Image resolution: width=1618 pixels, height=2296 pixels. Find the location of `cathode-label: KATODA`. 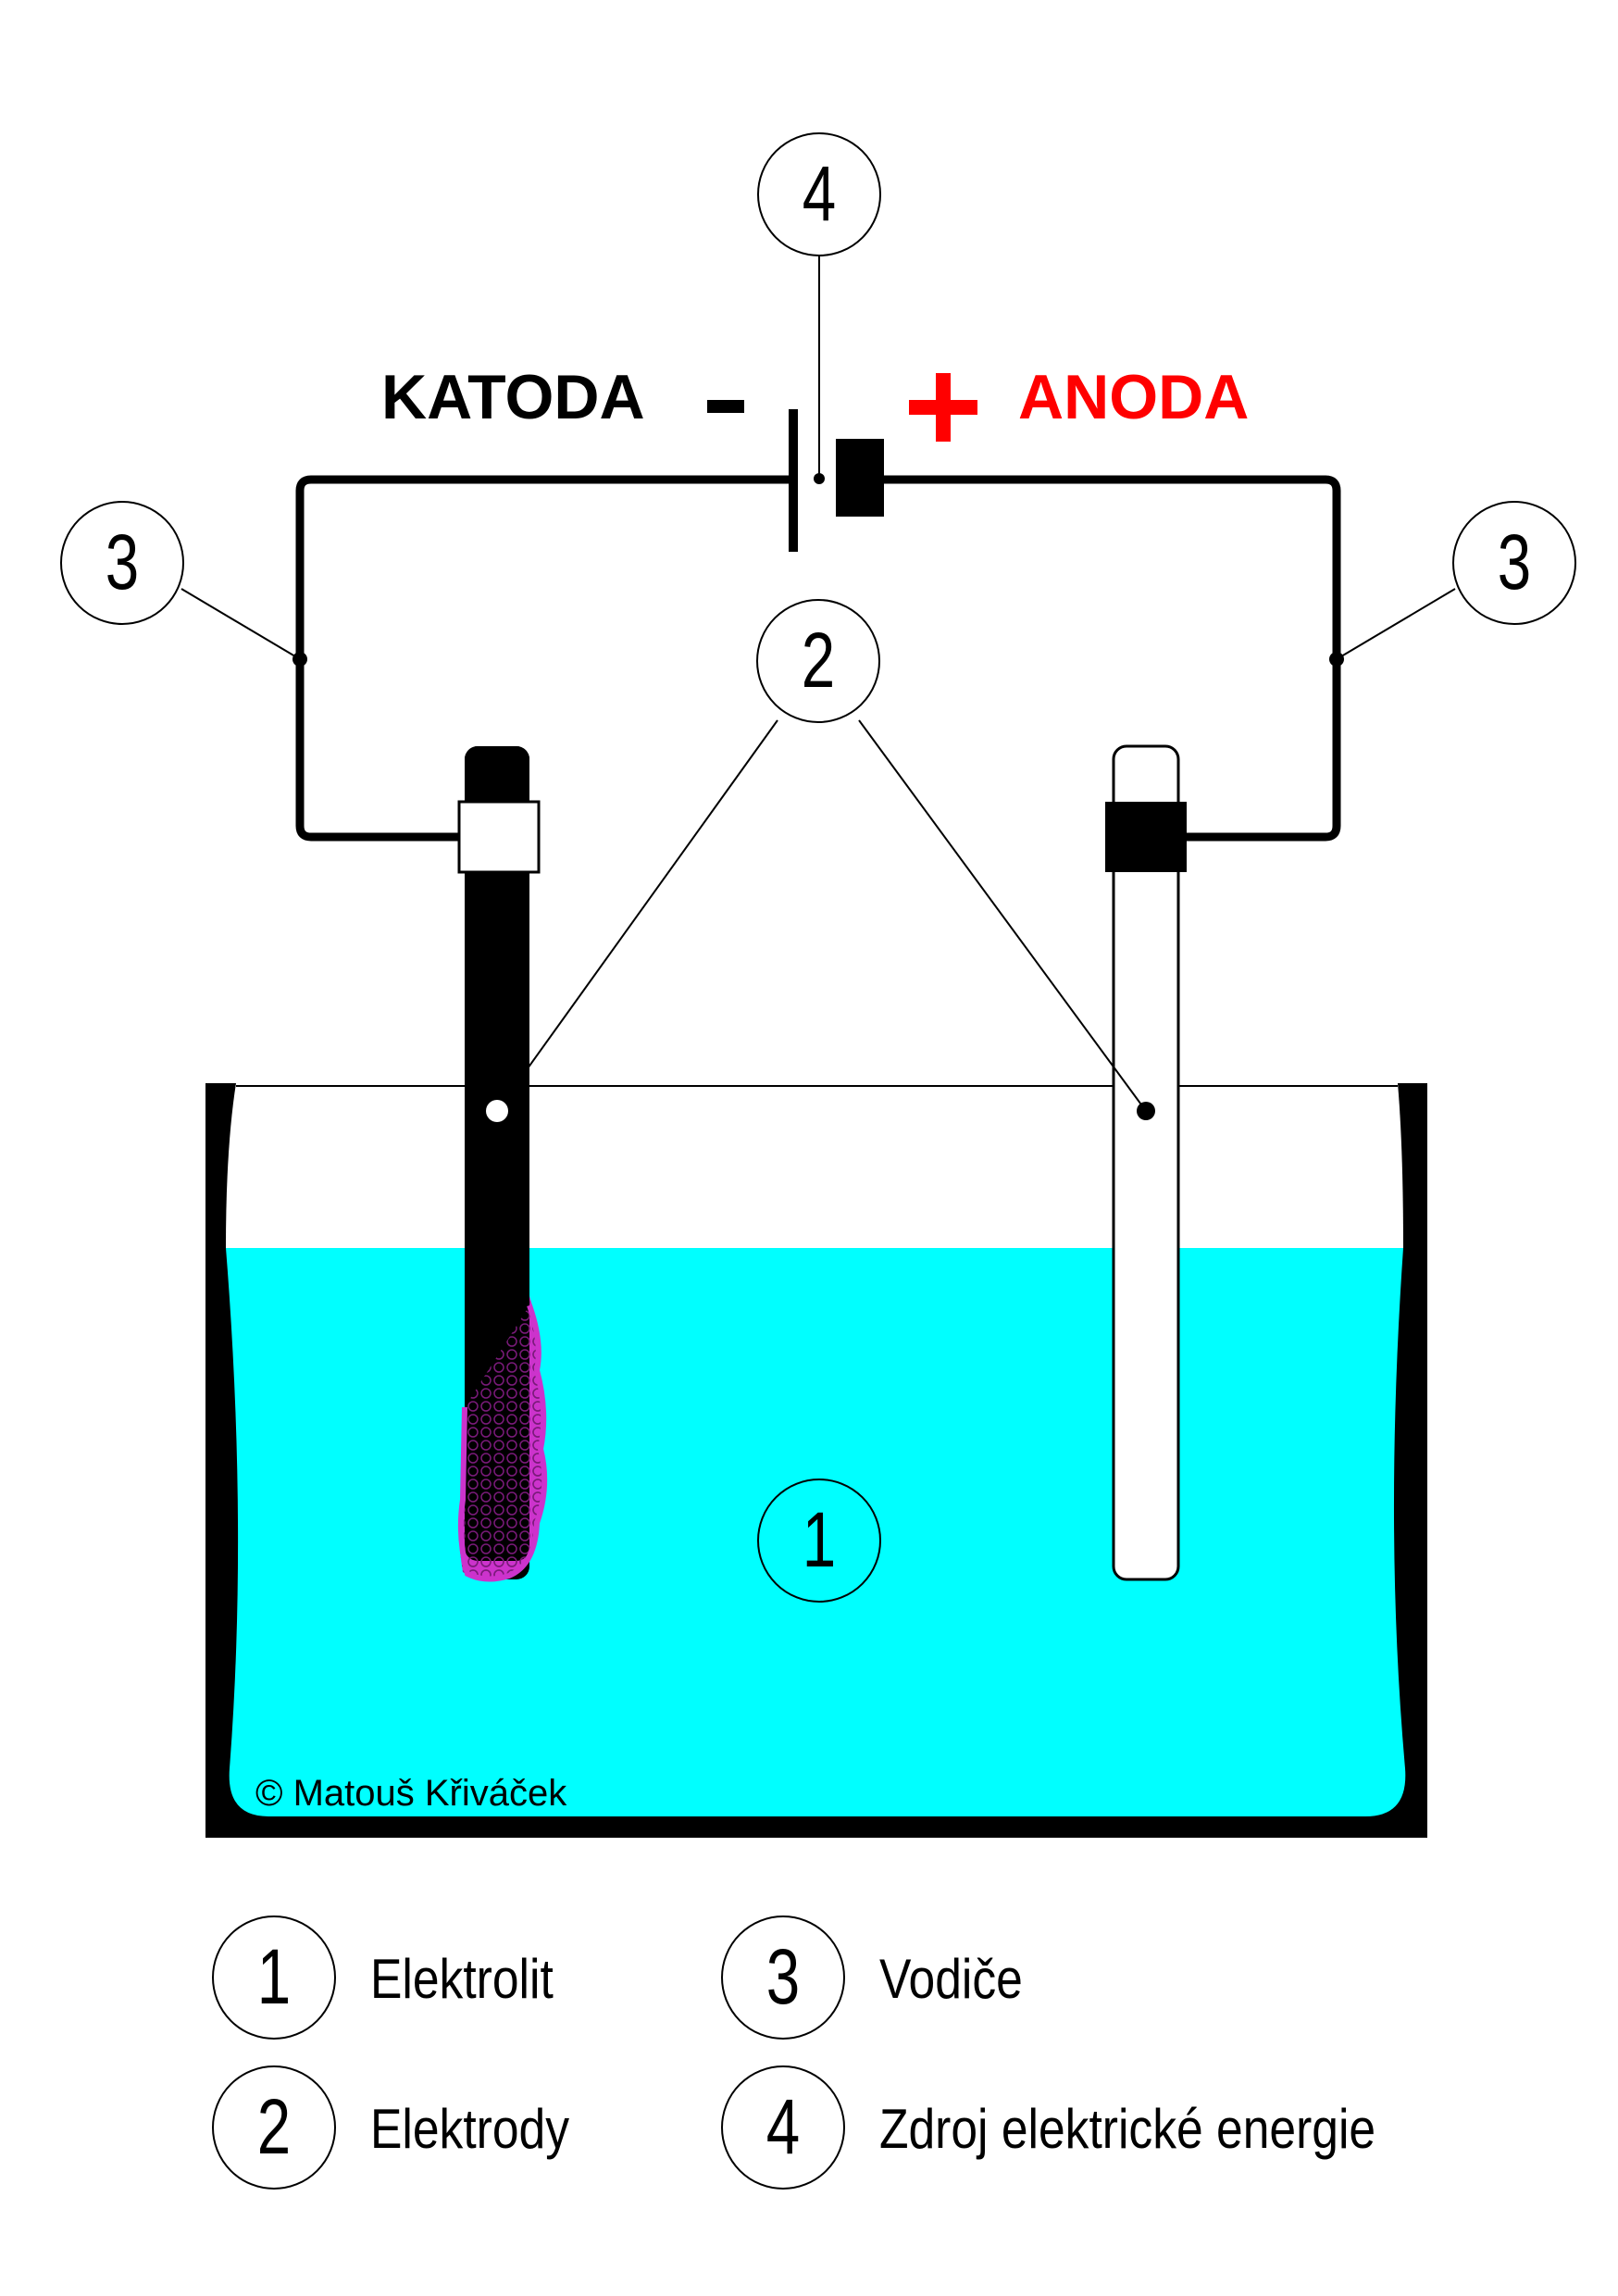

cathode-label: KATODA is located at coordinates (513, 397).